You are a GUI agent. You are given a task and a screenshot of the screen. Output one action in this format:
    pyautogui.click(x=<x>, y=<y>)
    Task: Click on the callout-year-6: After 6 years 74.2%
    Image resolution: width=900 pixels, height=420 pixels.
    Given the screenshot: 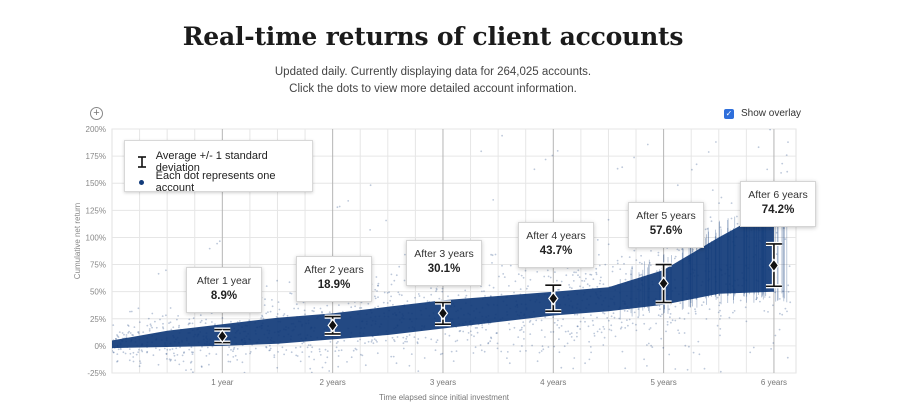 What is the action you would take?
    pyautogui.click(x=778, y=204)
    